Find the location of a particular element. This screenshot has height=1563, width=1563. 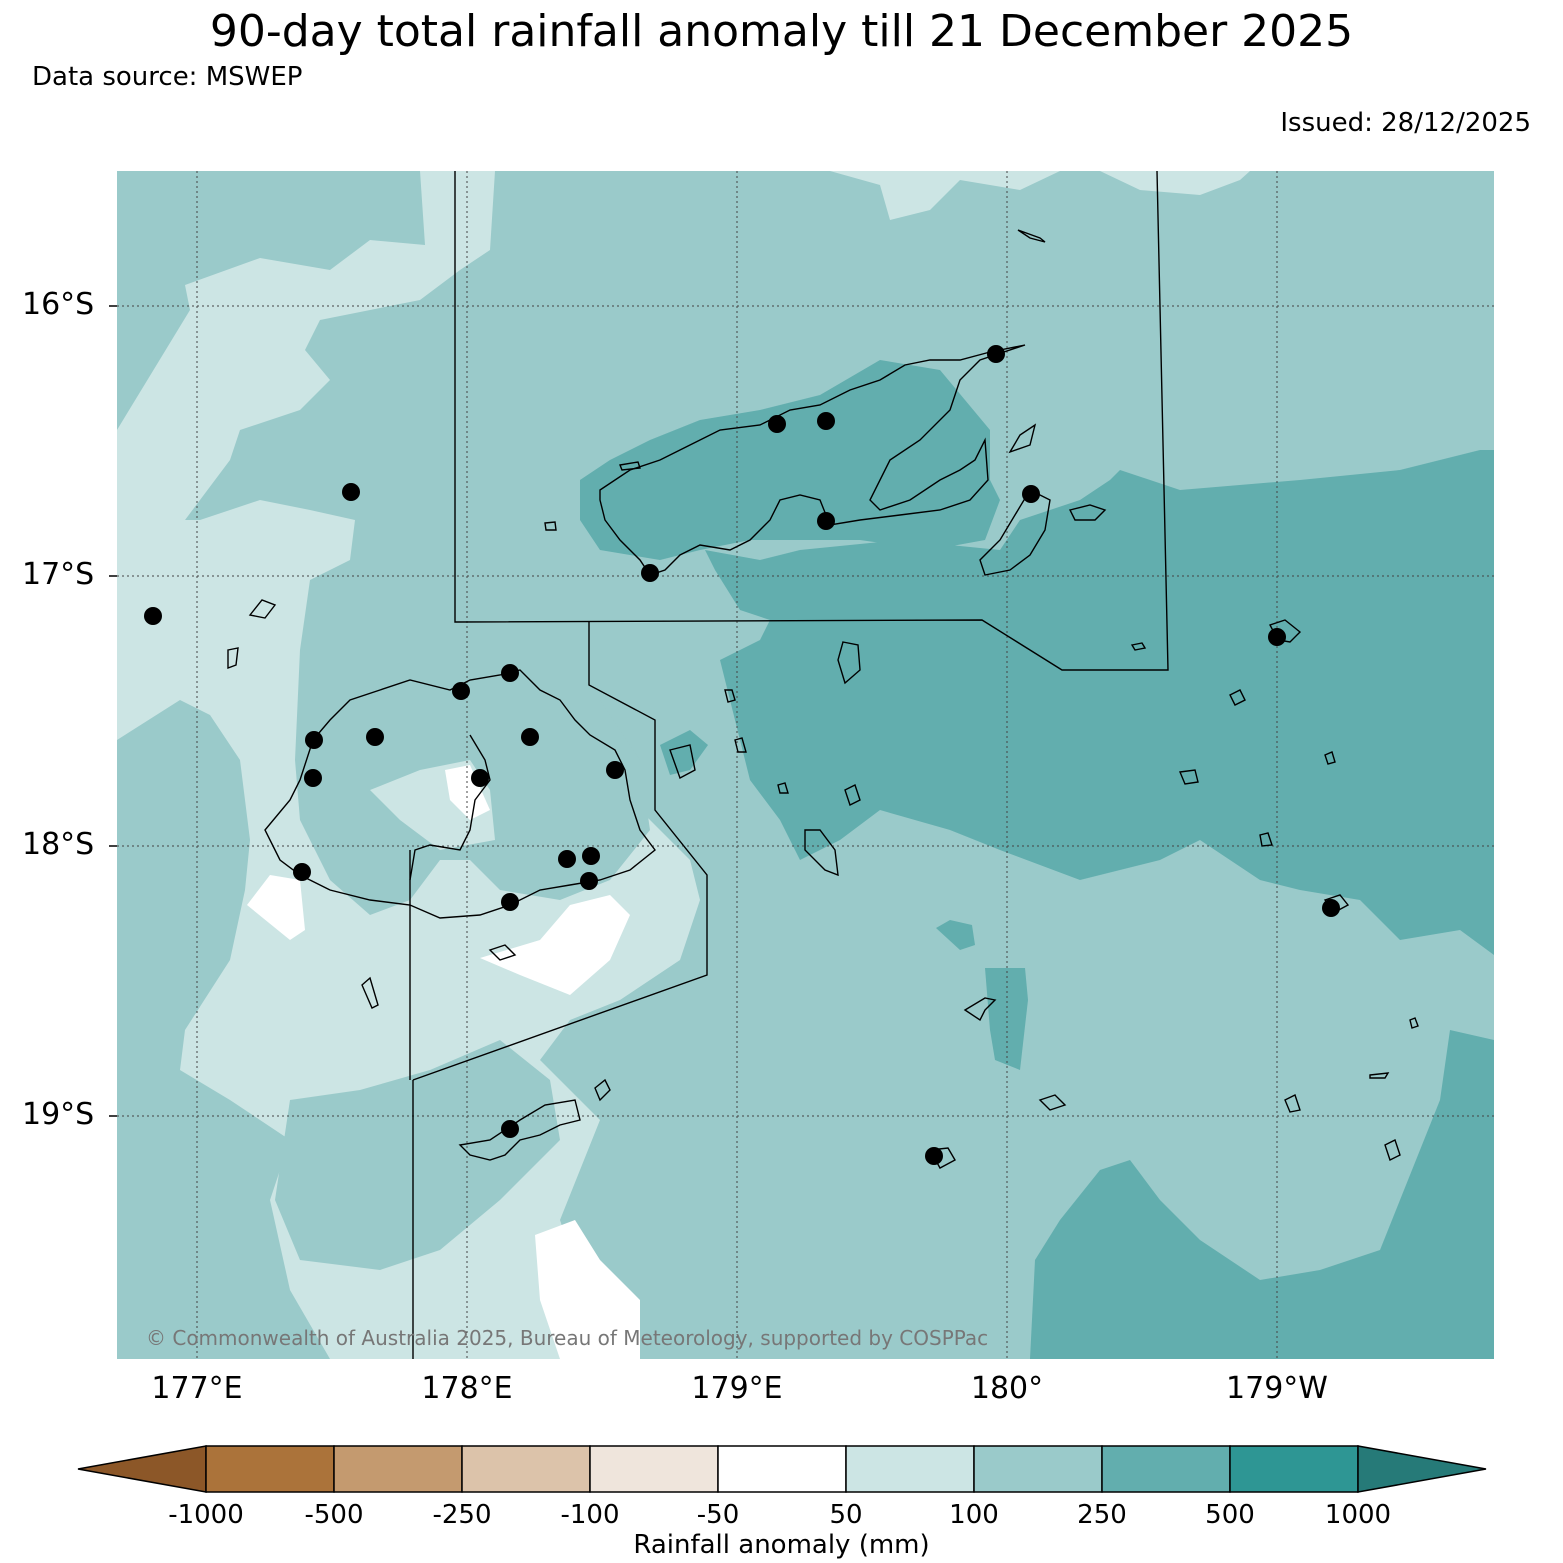

lon-label-179w: 179°W is located at coordinates (1277, 1388).